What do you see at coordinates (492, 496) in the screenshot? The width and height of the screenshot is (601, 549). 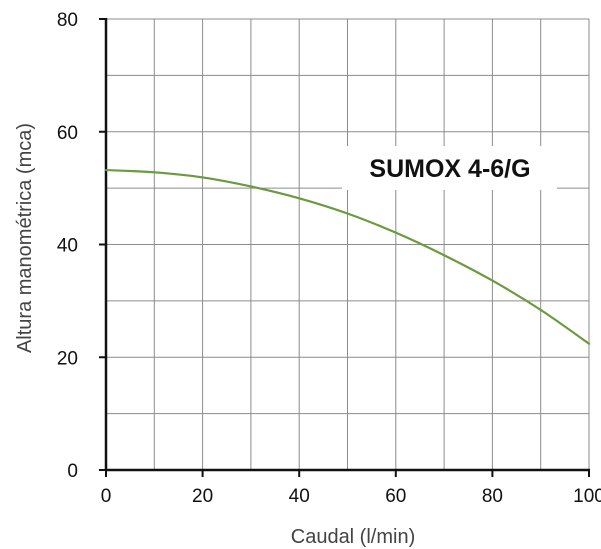 I see `x-tick-label-80: 80` at bounding box center [492, 496].